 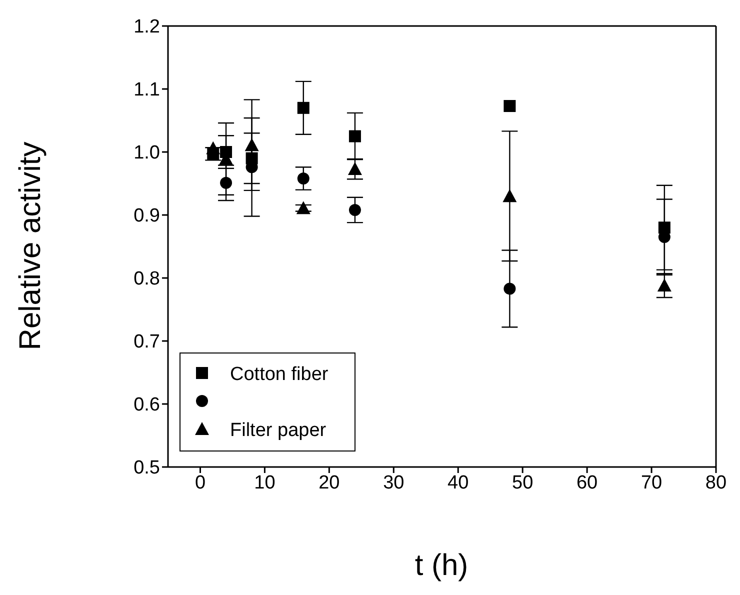 I want to click on y-tick-label: 0.9, so click(x=147, y=216).